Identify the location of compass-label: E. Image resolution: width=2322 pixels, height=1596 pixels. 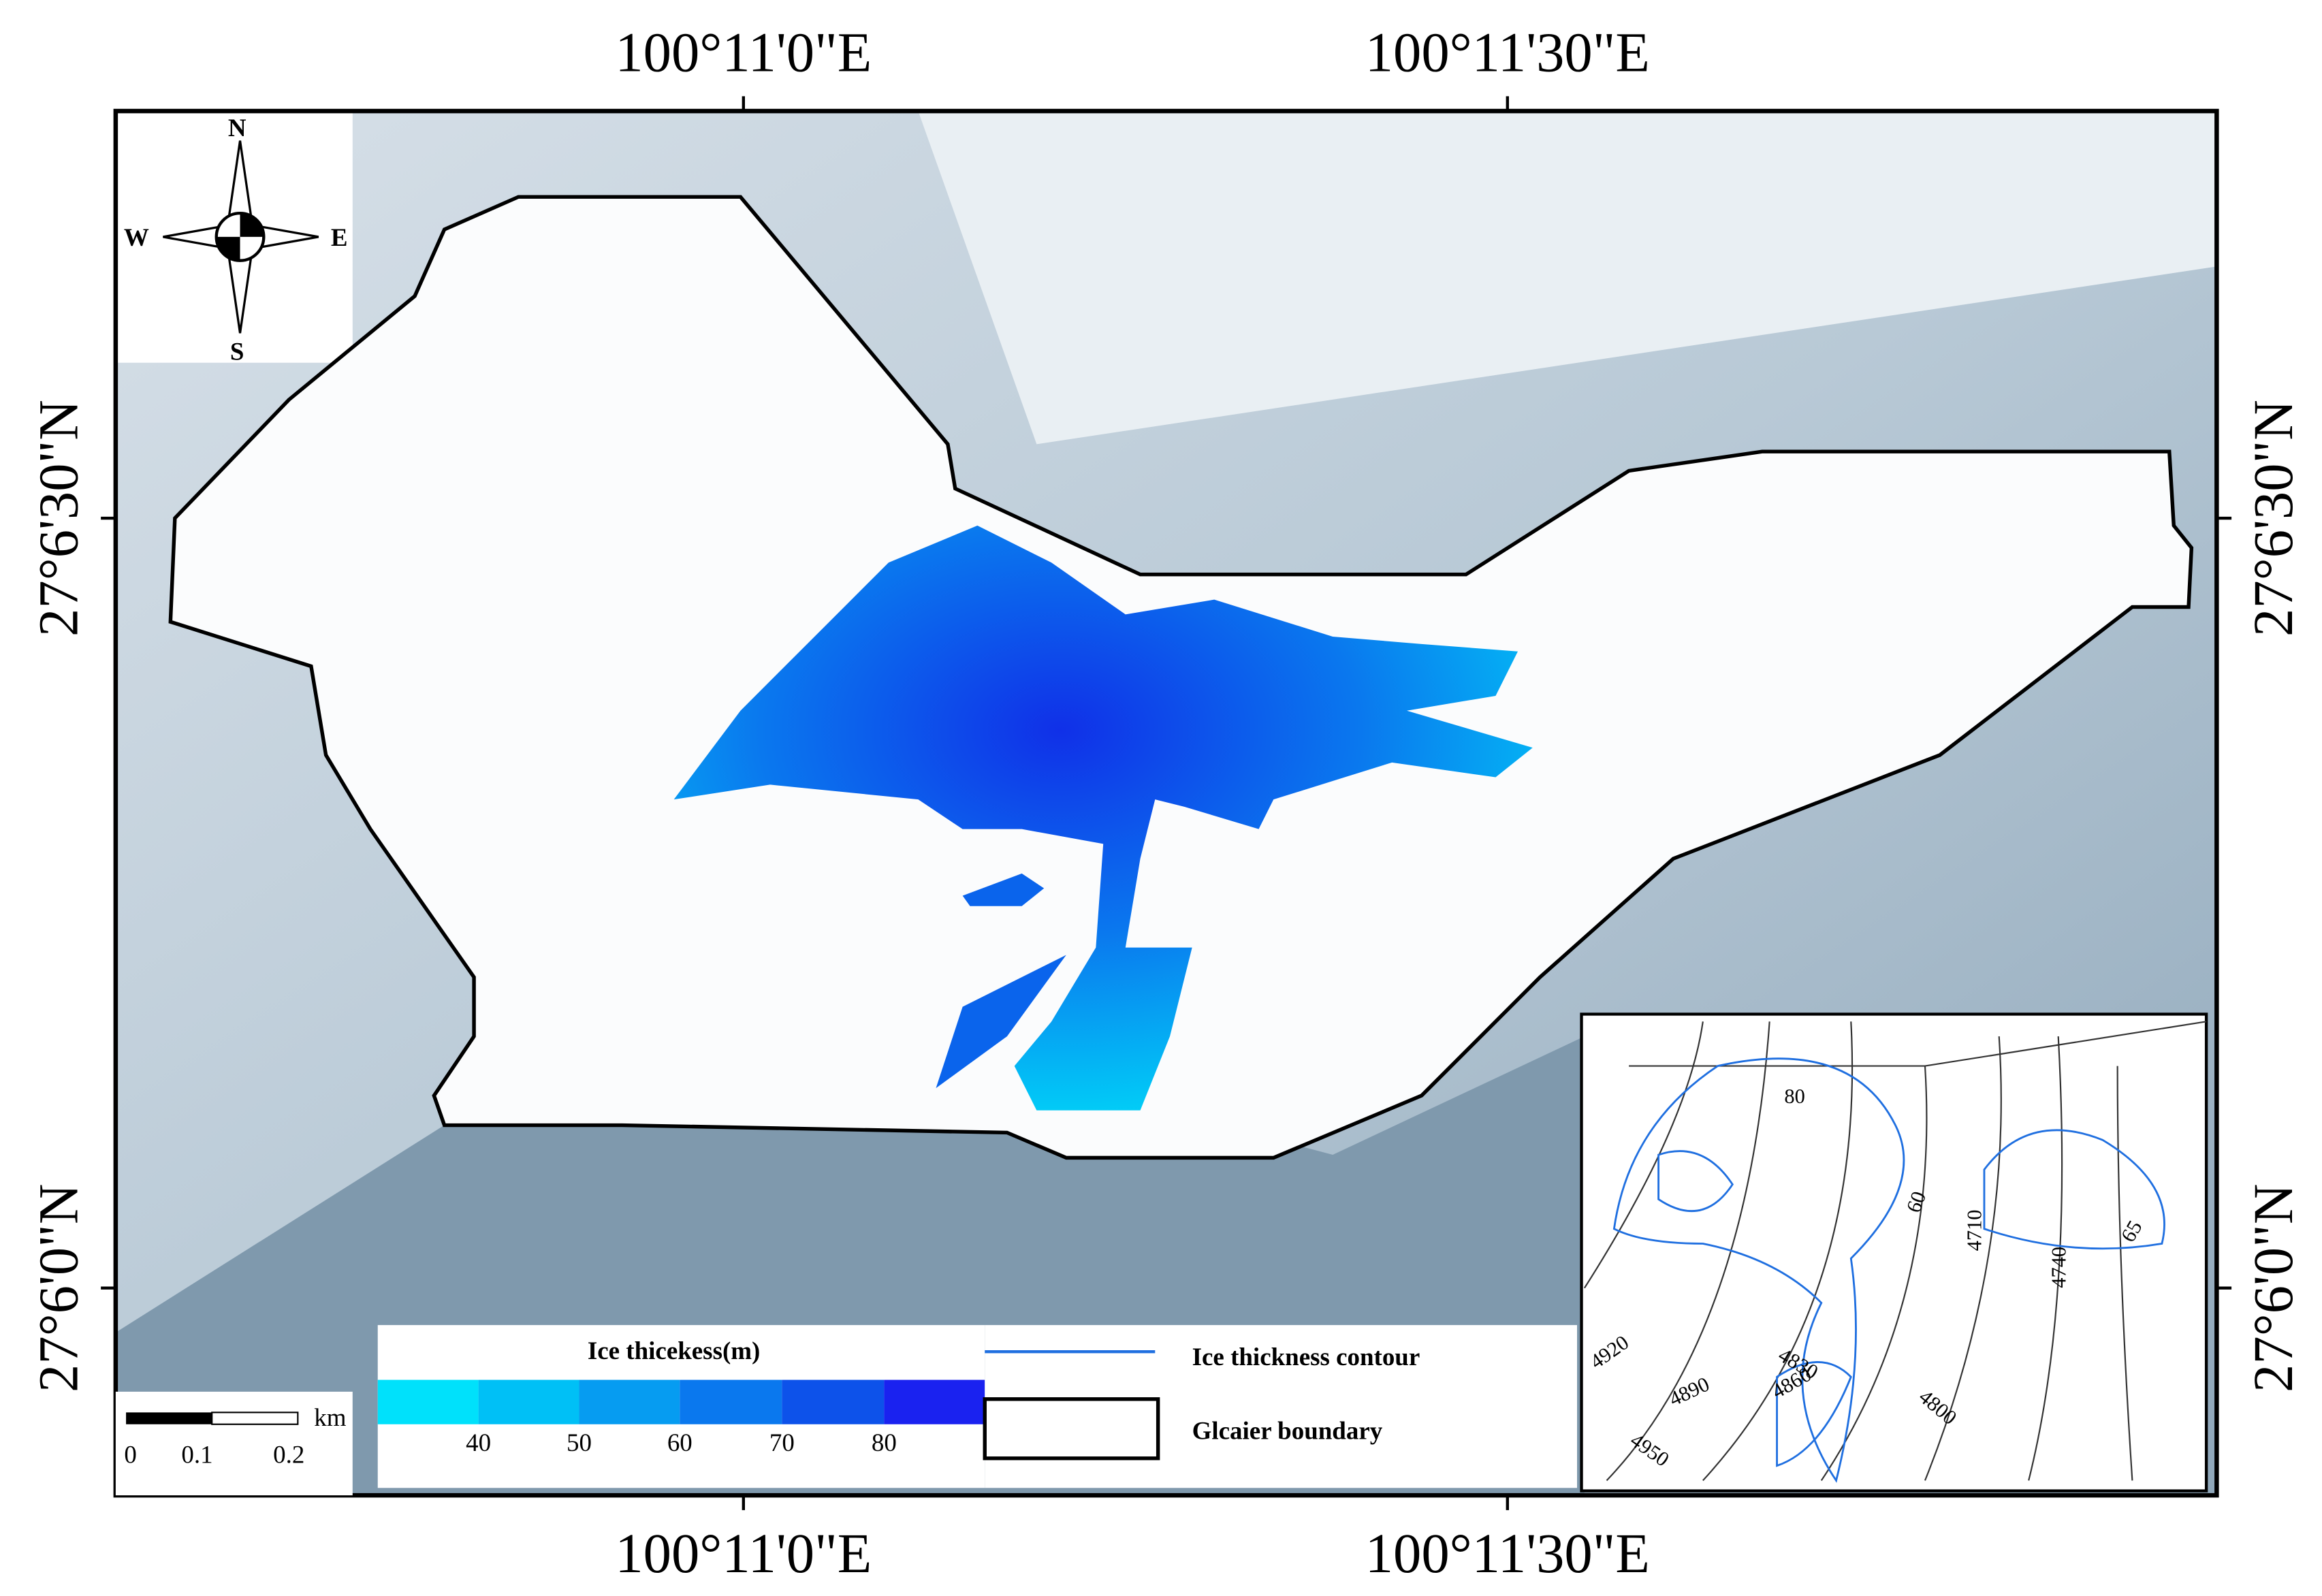
(339, 237).